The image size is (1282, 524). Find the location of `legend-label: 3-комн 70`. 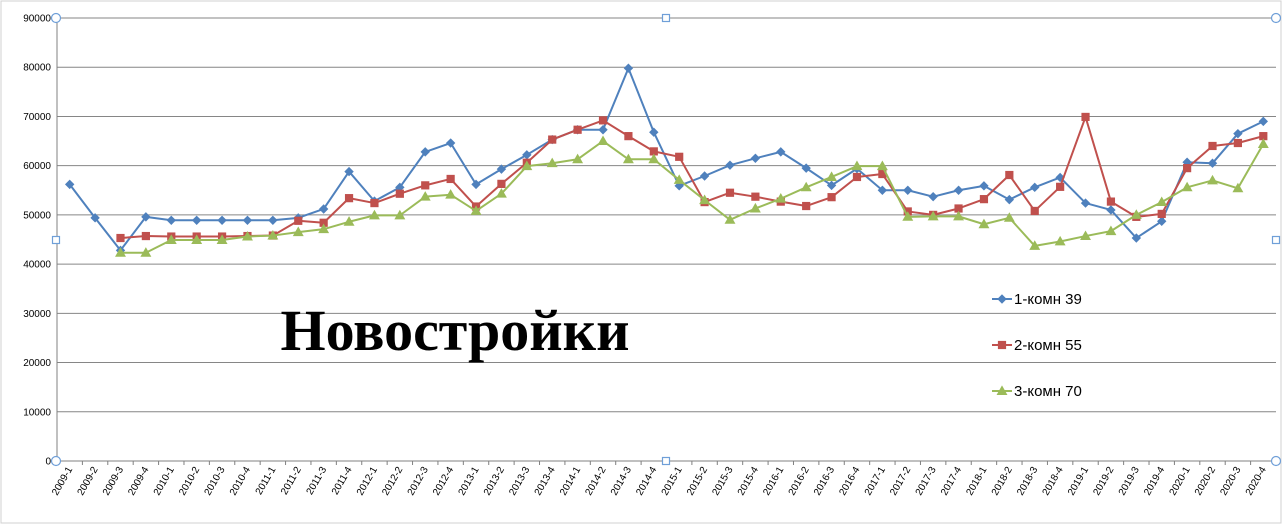

legend-label: 3-комн 70 is located at coordinates (1048, 391).